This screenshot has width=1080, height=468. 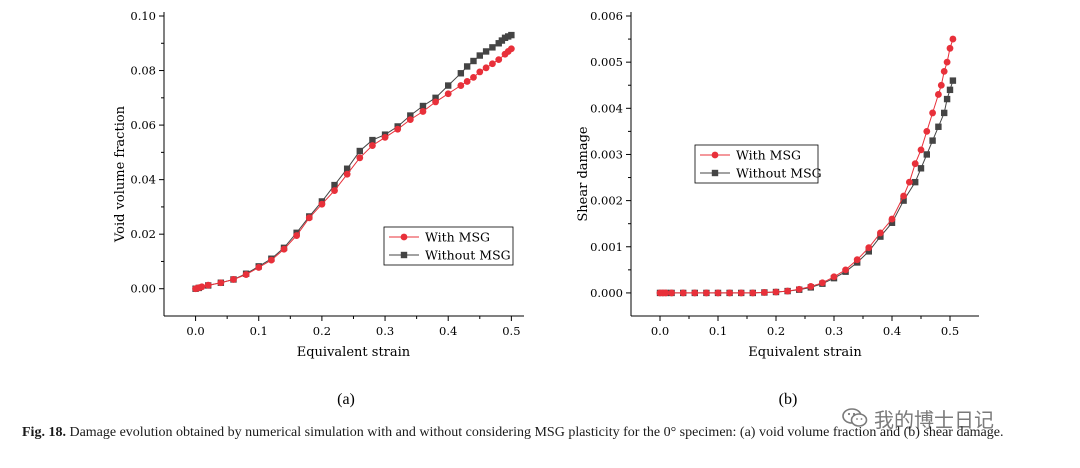 What do you see at coordinates (457, 237) in the screenshot?
I see `legend-label: With MSG` at bounding box center [457, 237].